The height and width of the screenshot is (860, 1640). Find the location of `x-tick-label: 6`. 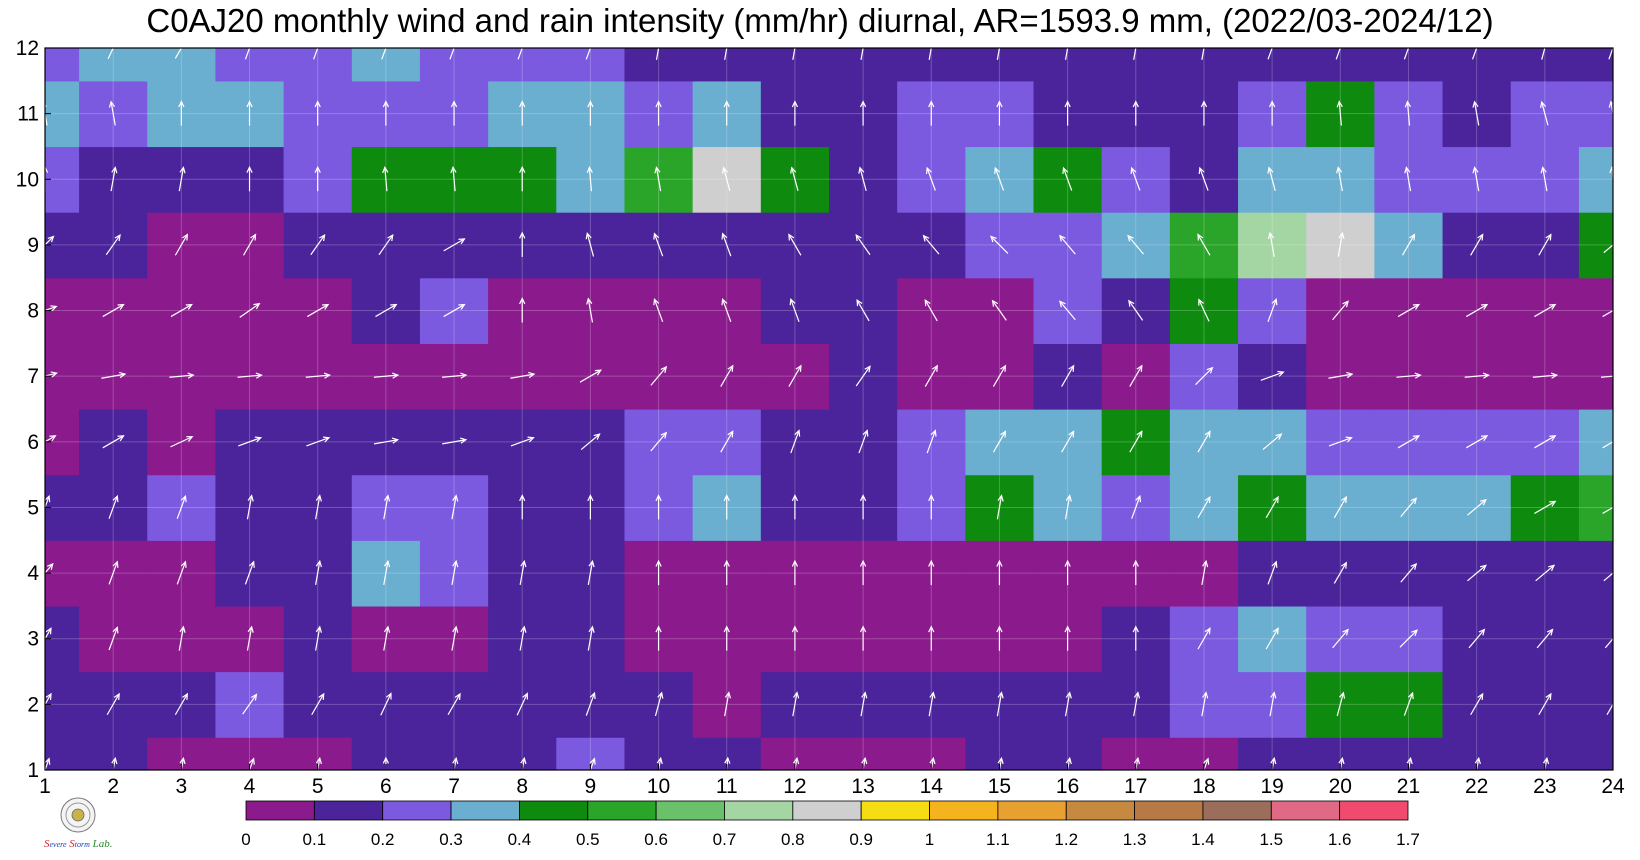

x-tick-label: 6 is located at coordinates (386, 786).